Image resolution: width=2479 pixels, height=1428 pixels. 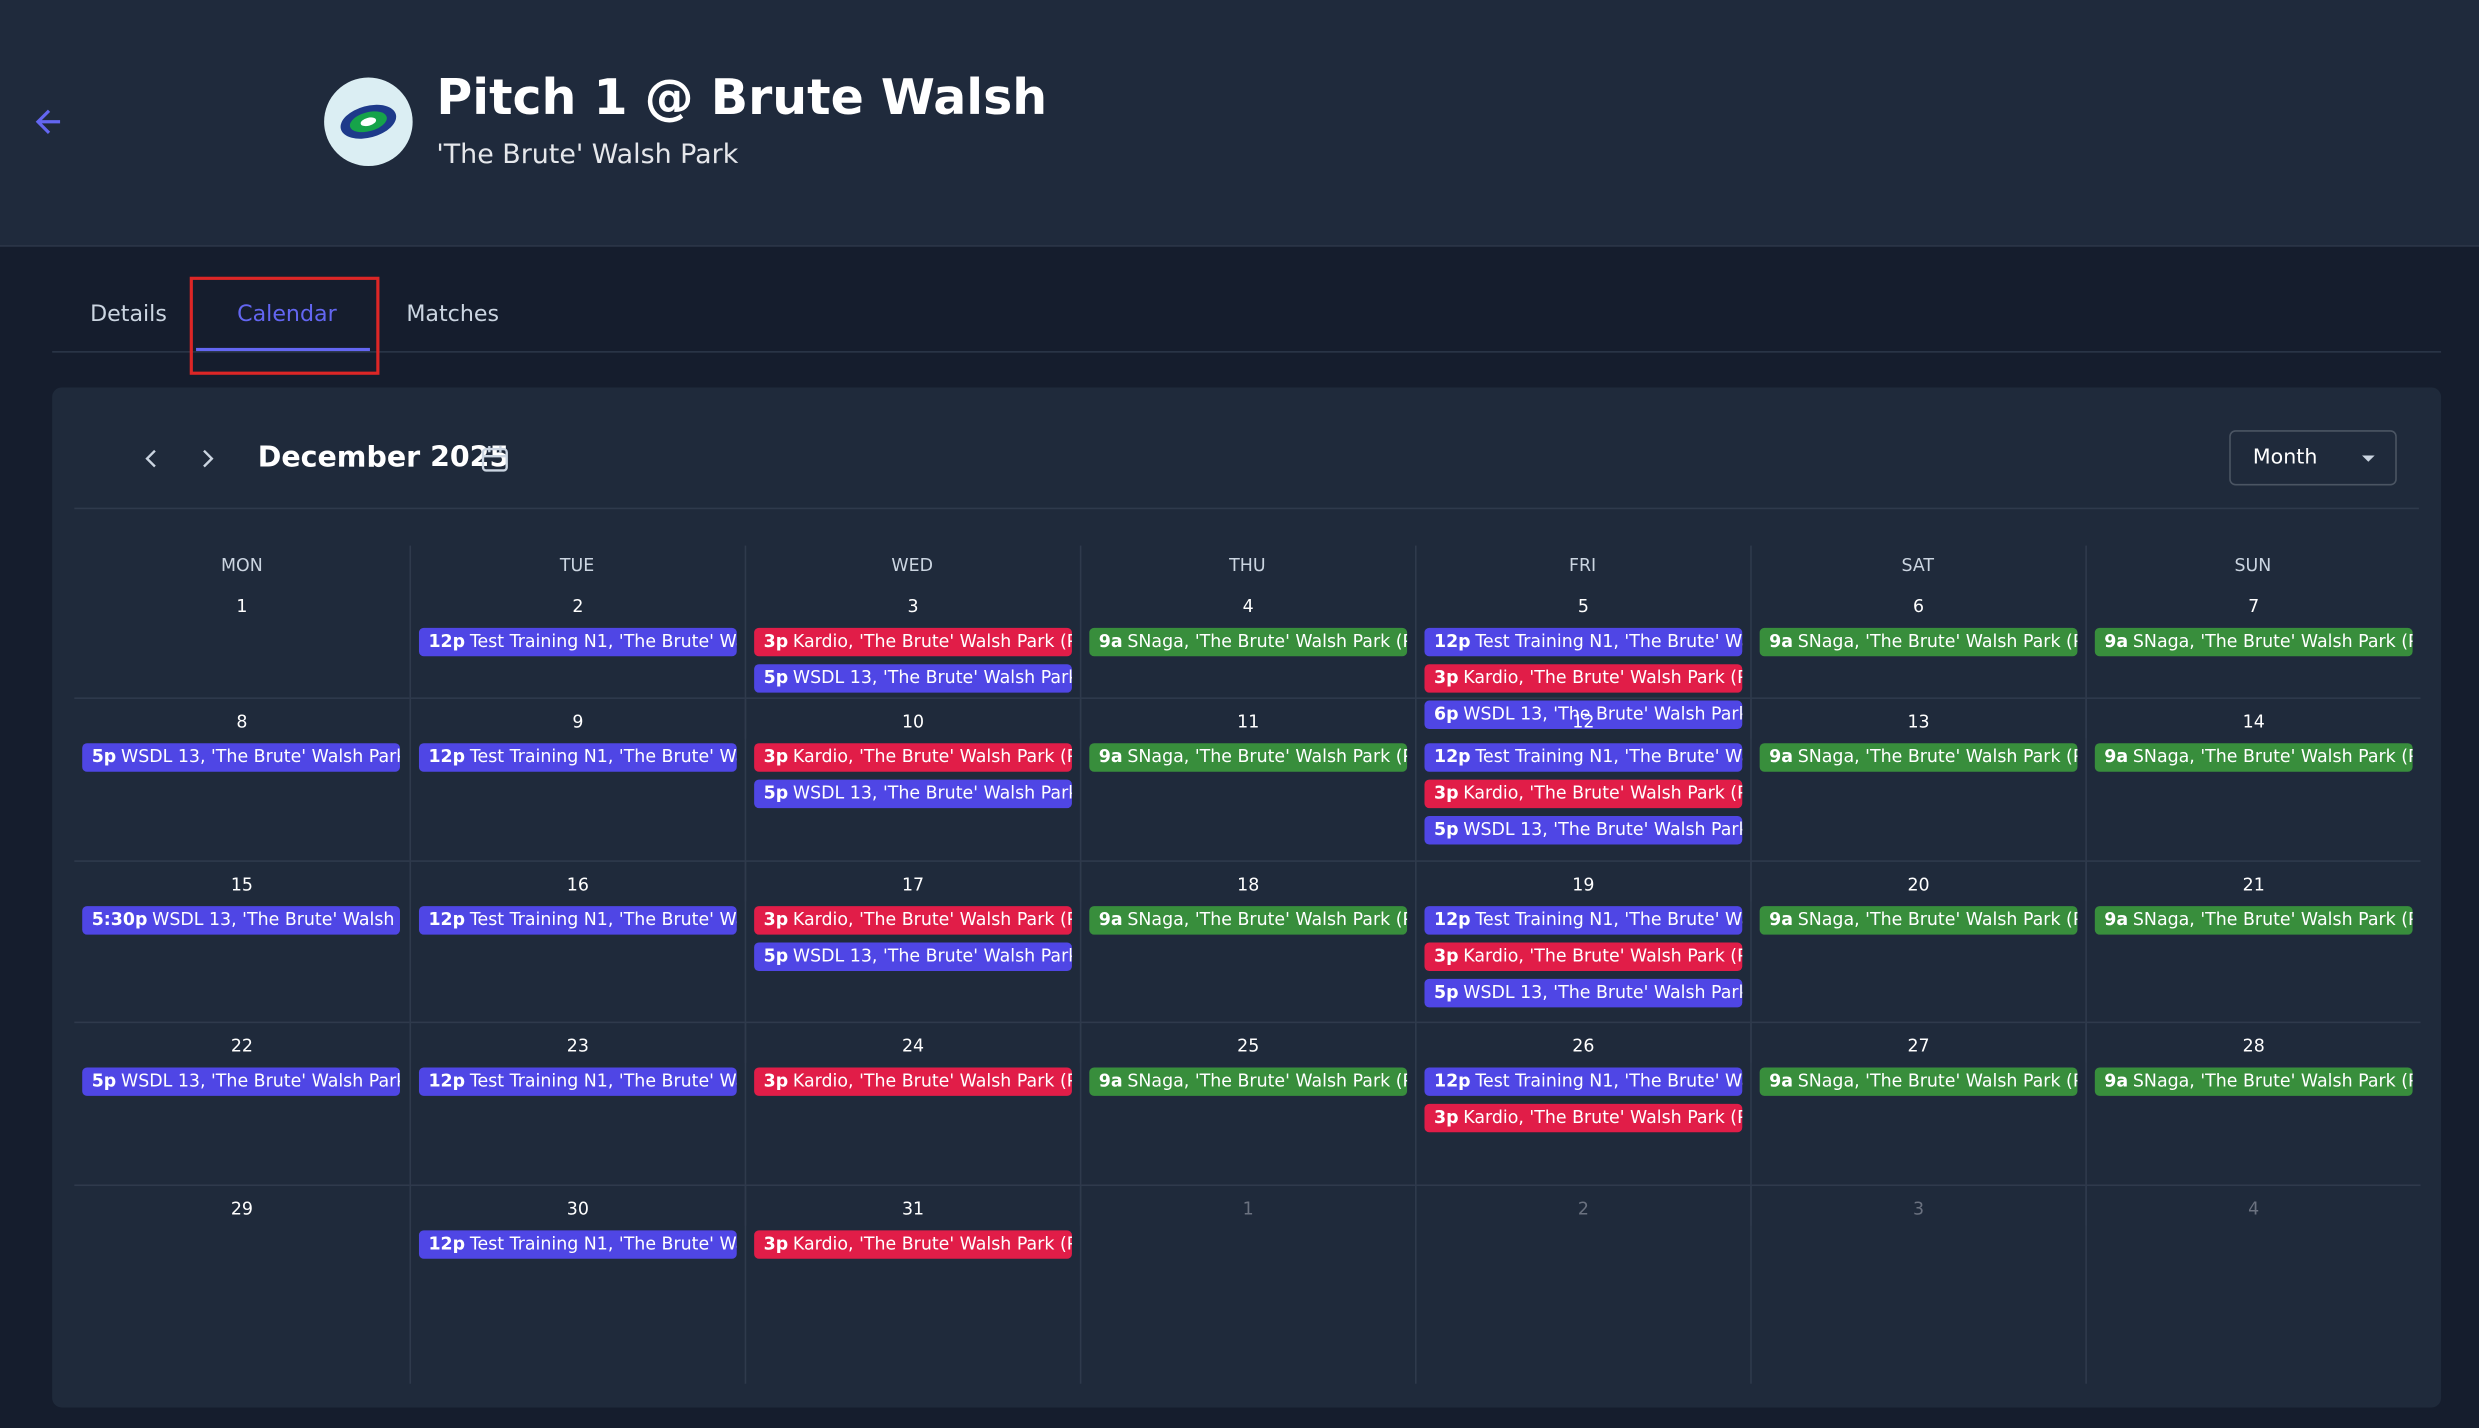 What do you see at coordinates (1248, 1046) in the screenshot?
I see `day-number: 25` at bounding box center [1248, 1046].